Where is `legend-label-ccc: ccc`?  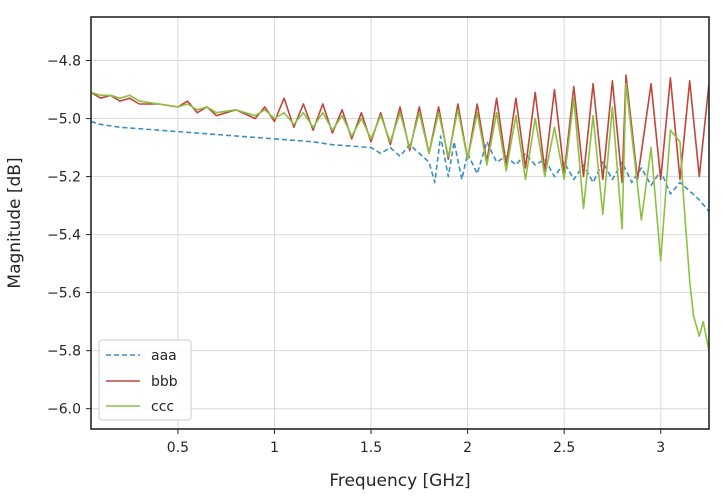
legend-label-ccc: ccc is located at coordinates (162, 407).